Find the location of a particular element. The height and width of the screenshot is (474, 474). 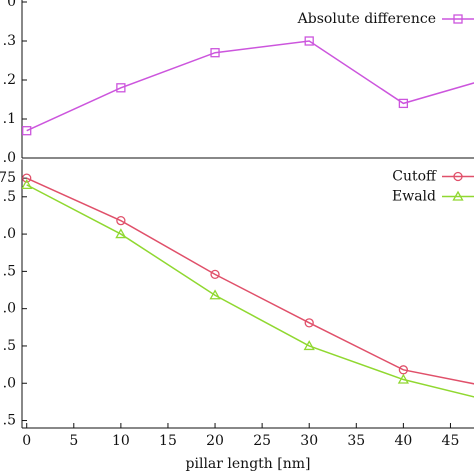

x-tick-label: 15 is located at coordinates (168, 441).